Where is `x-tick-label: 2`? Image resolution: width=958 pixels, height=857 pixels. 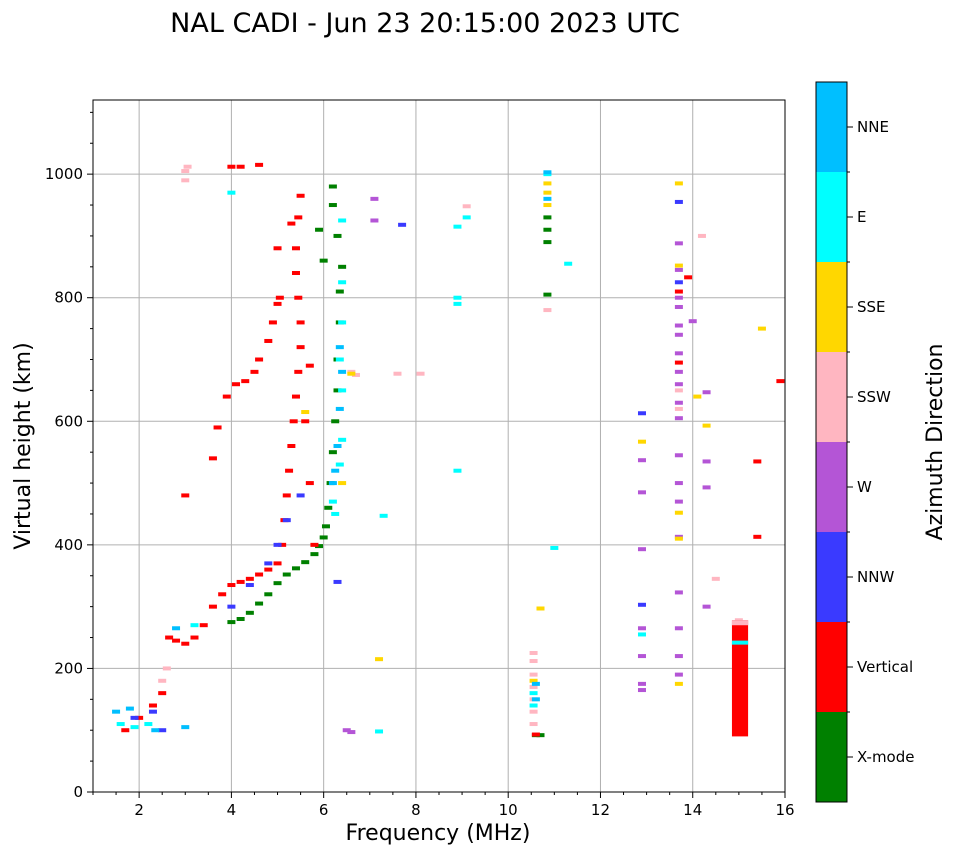
x-tick-label: 2 is located at coordinates (139, 810).